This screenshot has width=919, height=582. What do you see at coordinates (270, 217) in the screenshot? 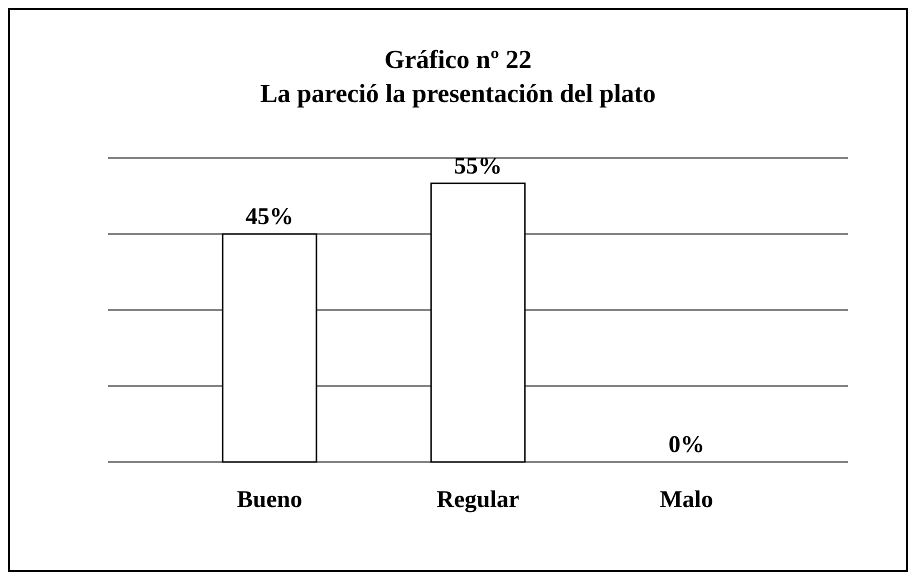
I see `data-label: 45%` at bounding box center [270, 217].